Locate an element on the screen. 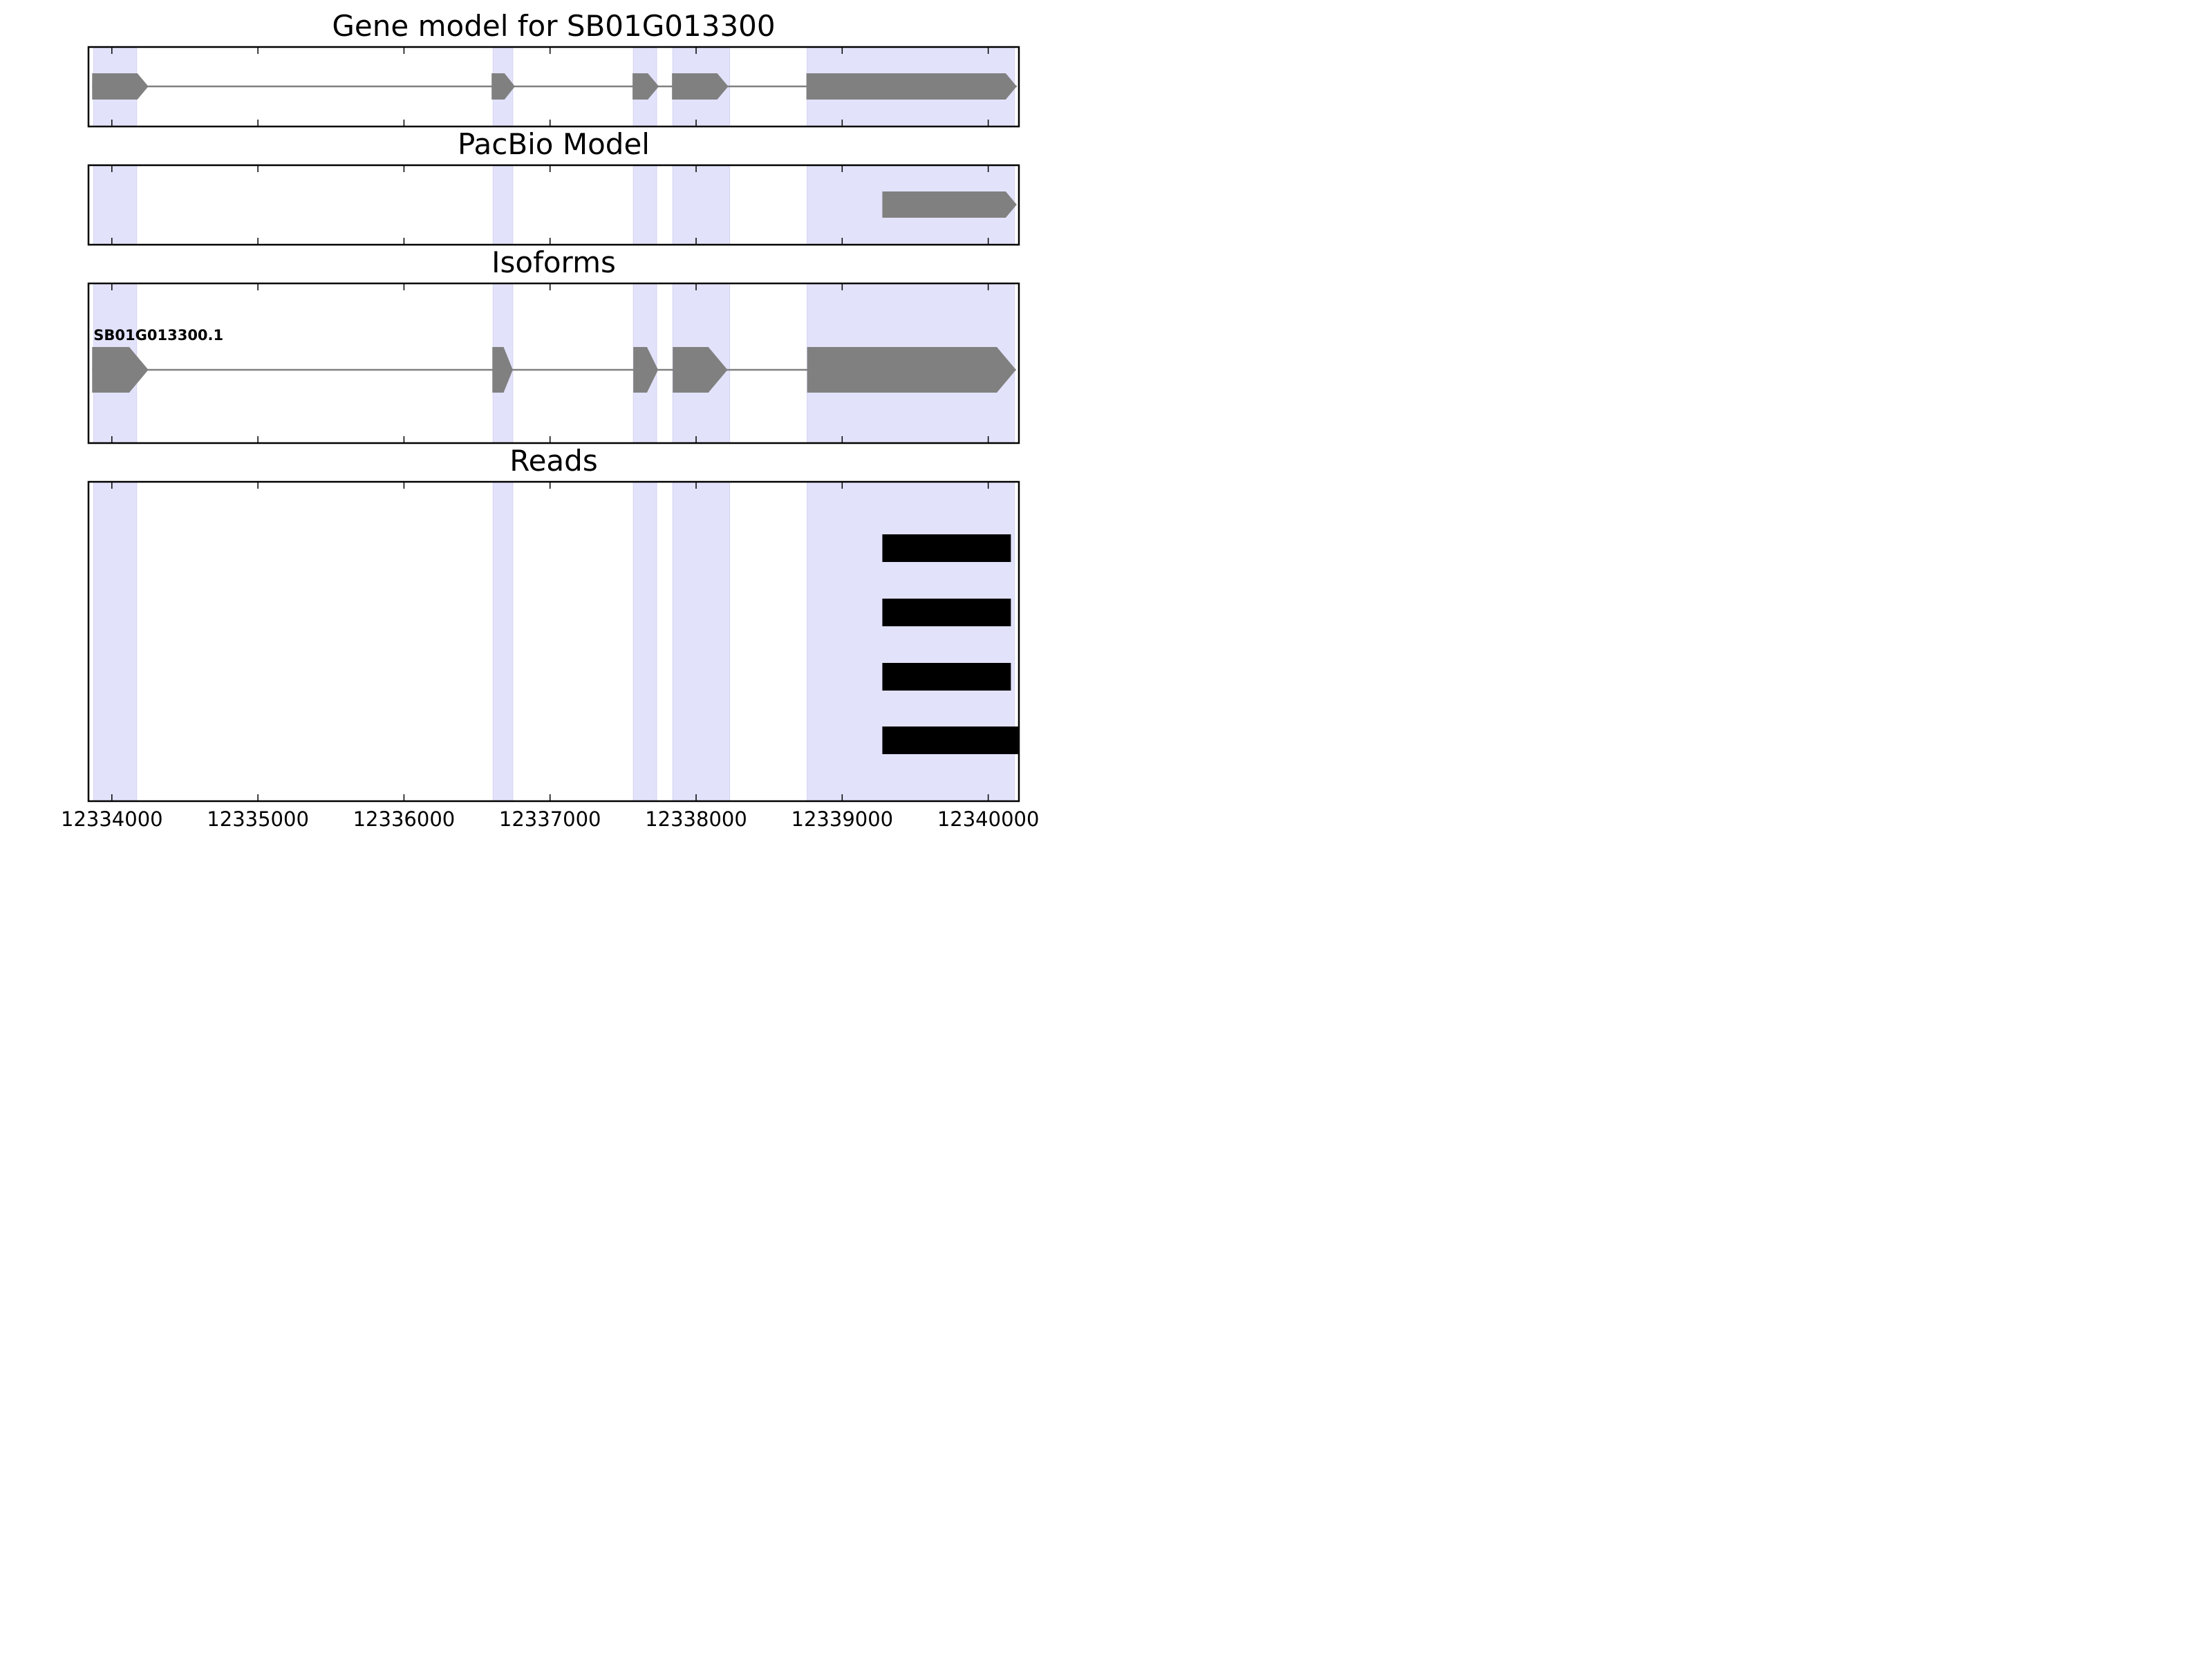 The width and height of the screenshot is (2212, 1659). panel-title: Gene model for SB01G013300 is located at coordinates (554, 26).